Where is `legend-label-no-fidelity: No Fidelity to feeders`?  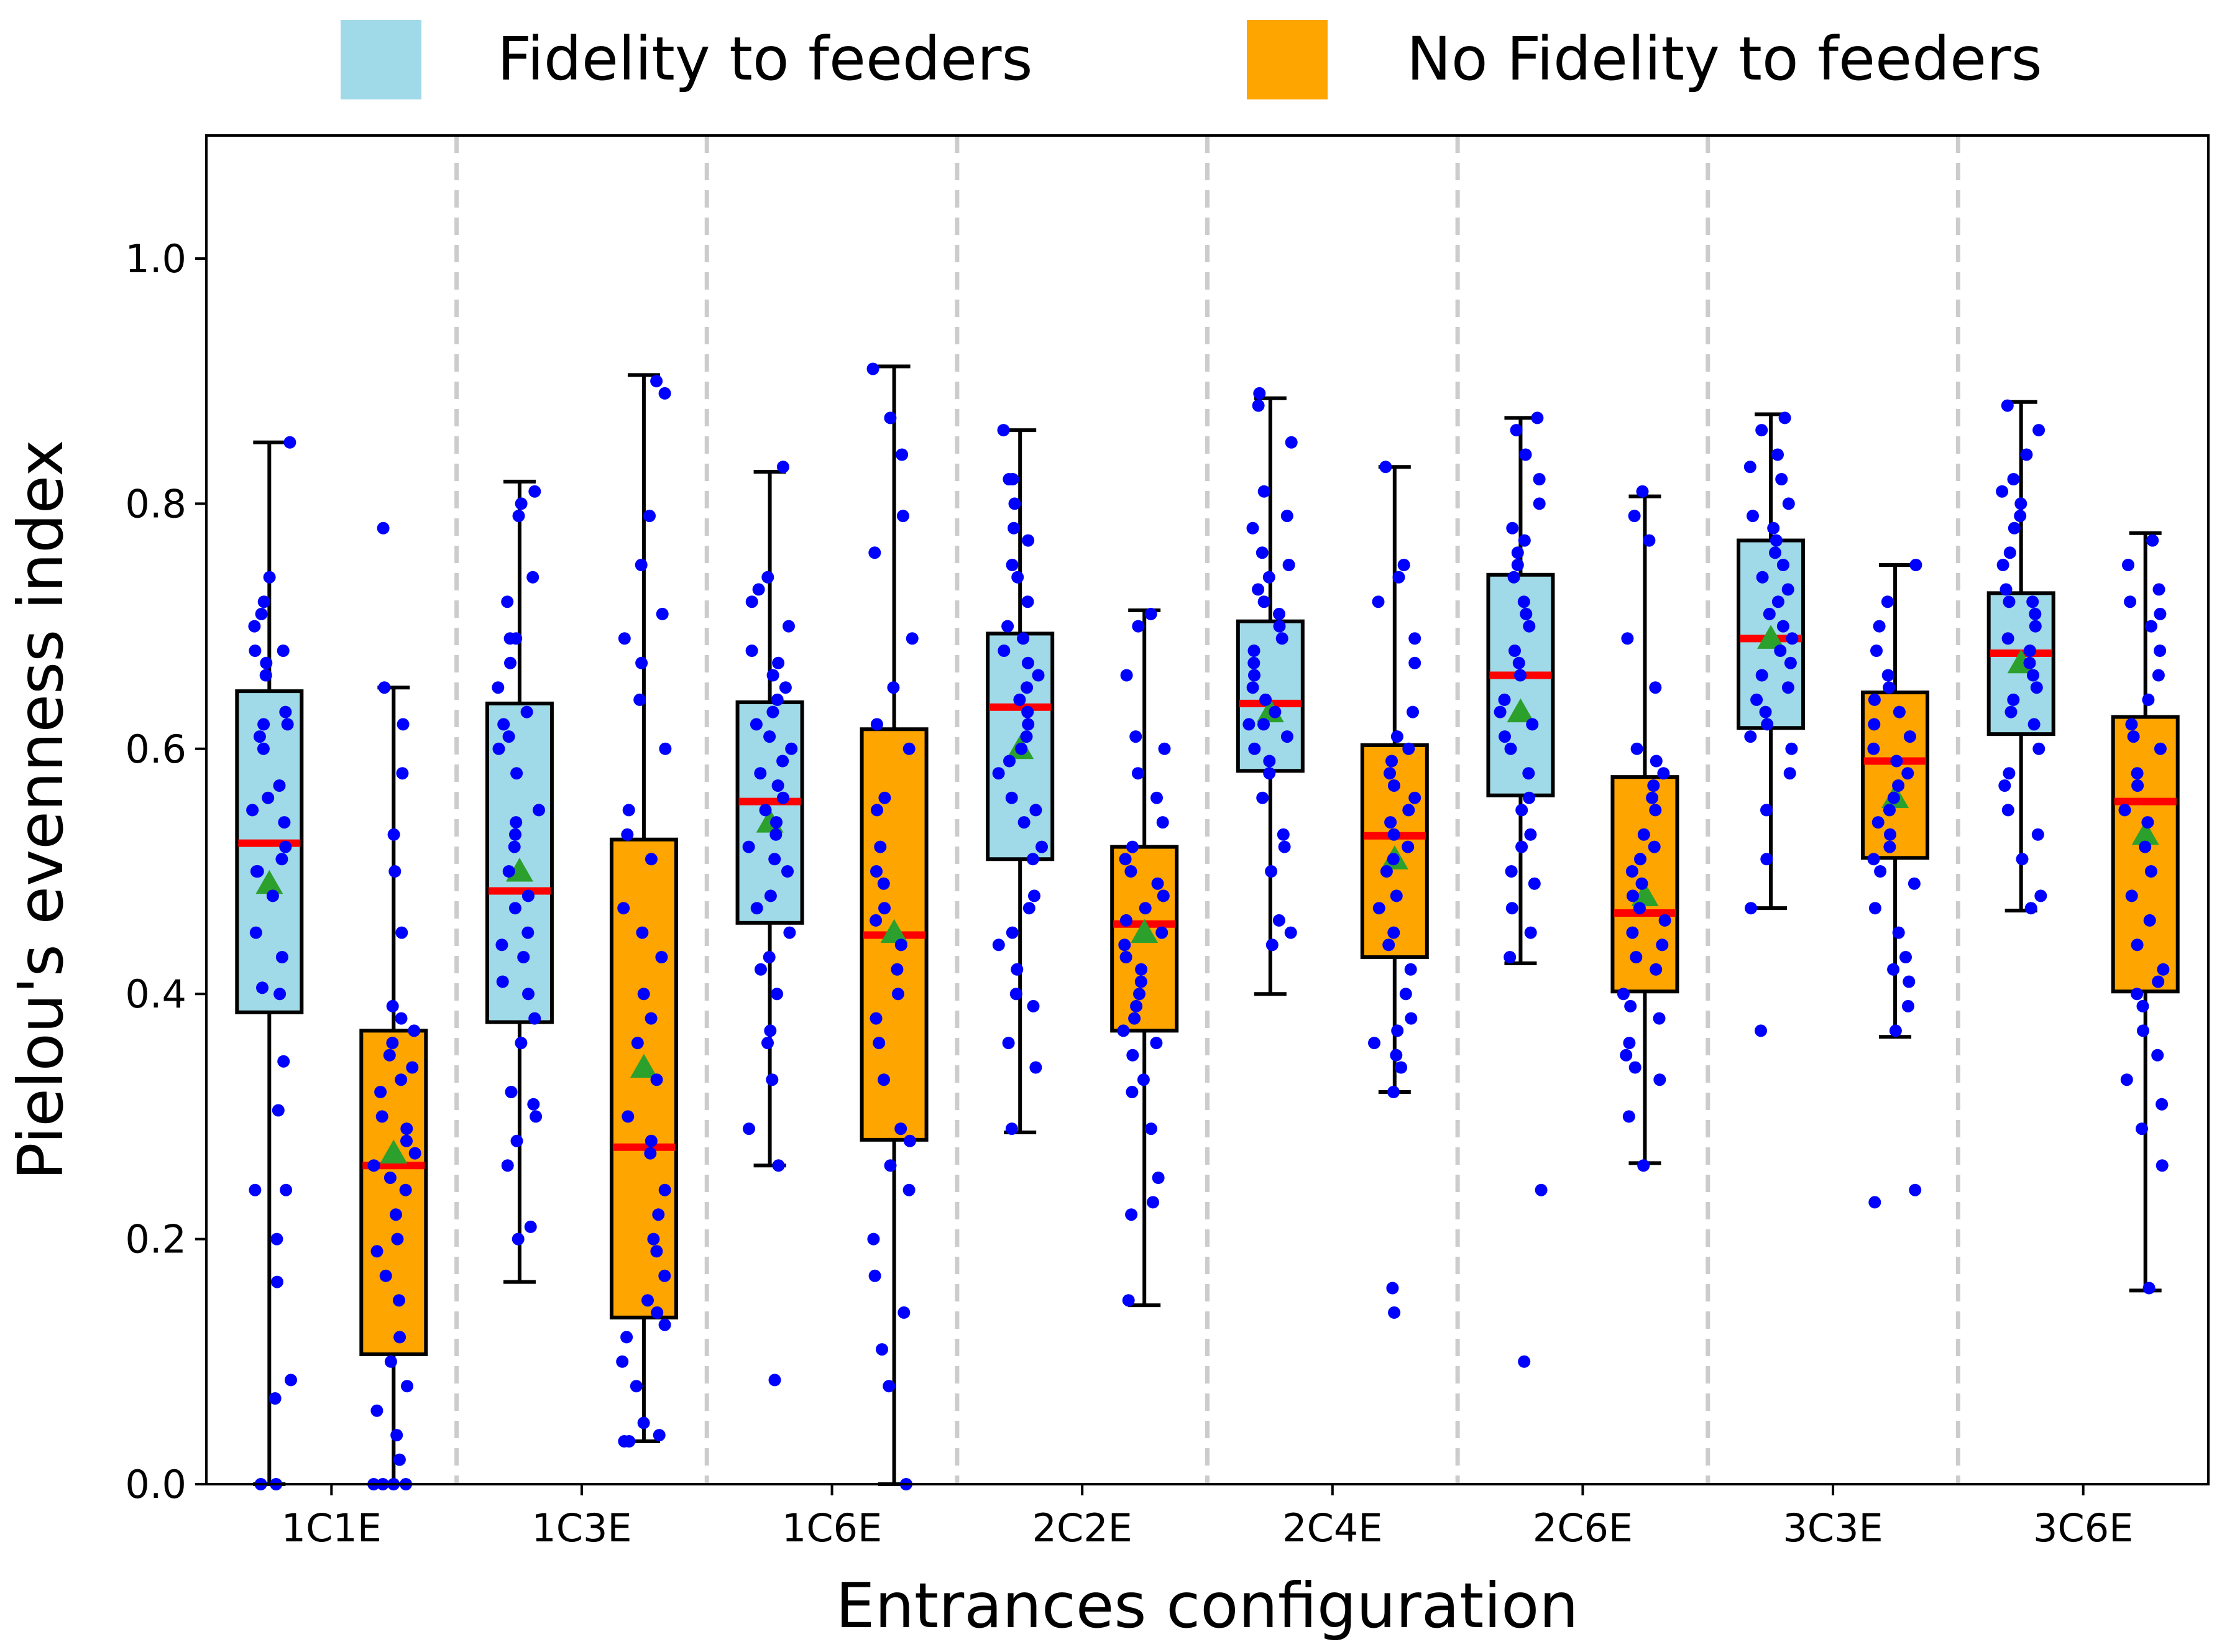
legend-label-no-fidelity: No Fidelity to feeders is located at coordinates (1724, 59).